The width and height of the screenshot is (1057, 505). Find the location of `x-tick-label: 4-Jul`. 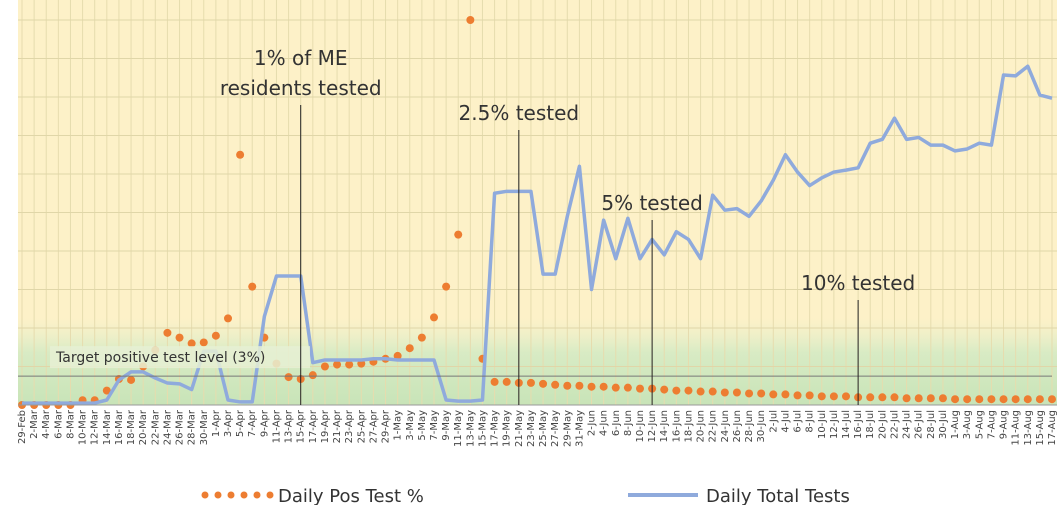

x-tick-label: 4-Jul is located at coordinates (785, 421).